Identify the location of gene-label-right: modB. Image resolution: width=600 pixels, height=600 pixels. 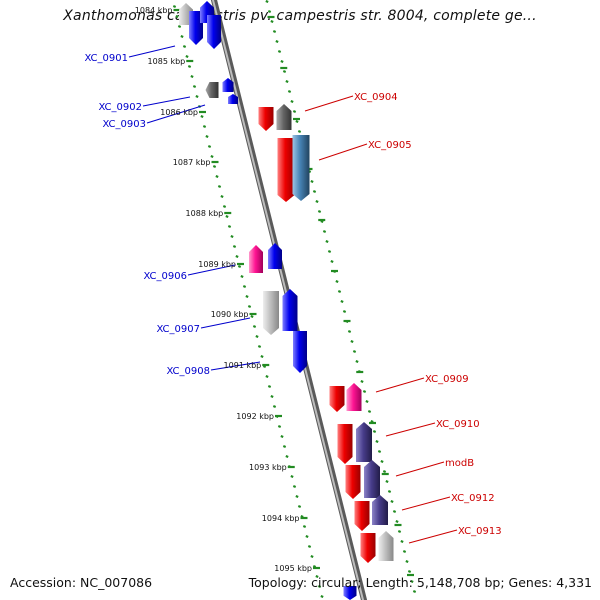
(459, 463).